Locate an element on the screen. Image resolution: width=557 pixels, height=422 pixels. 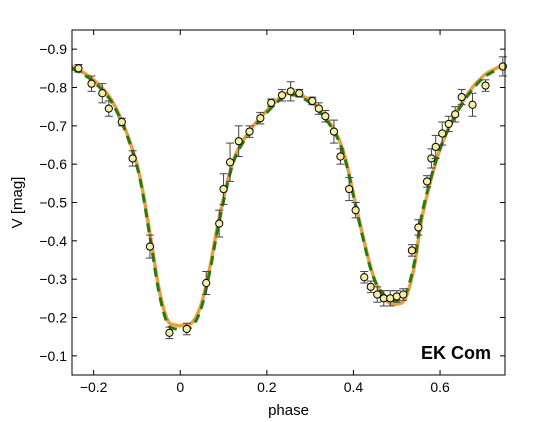
x-tick-label: 0.2 is located at coordinates (267, 387).